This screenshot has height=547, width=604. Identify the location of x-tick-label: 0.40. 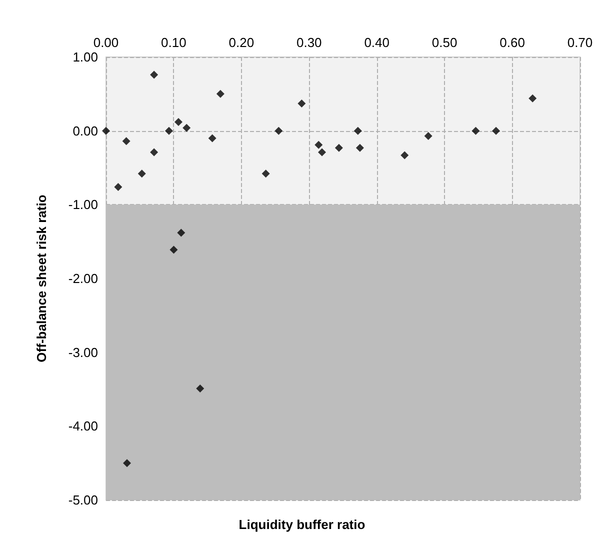
(377, 42).